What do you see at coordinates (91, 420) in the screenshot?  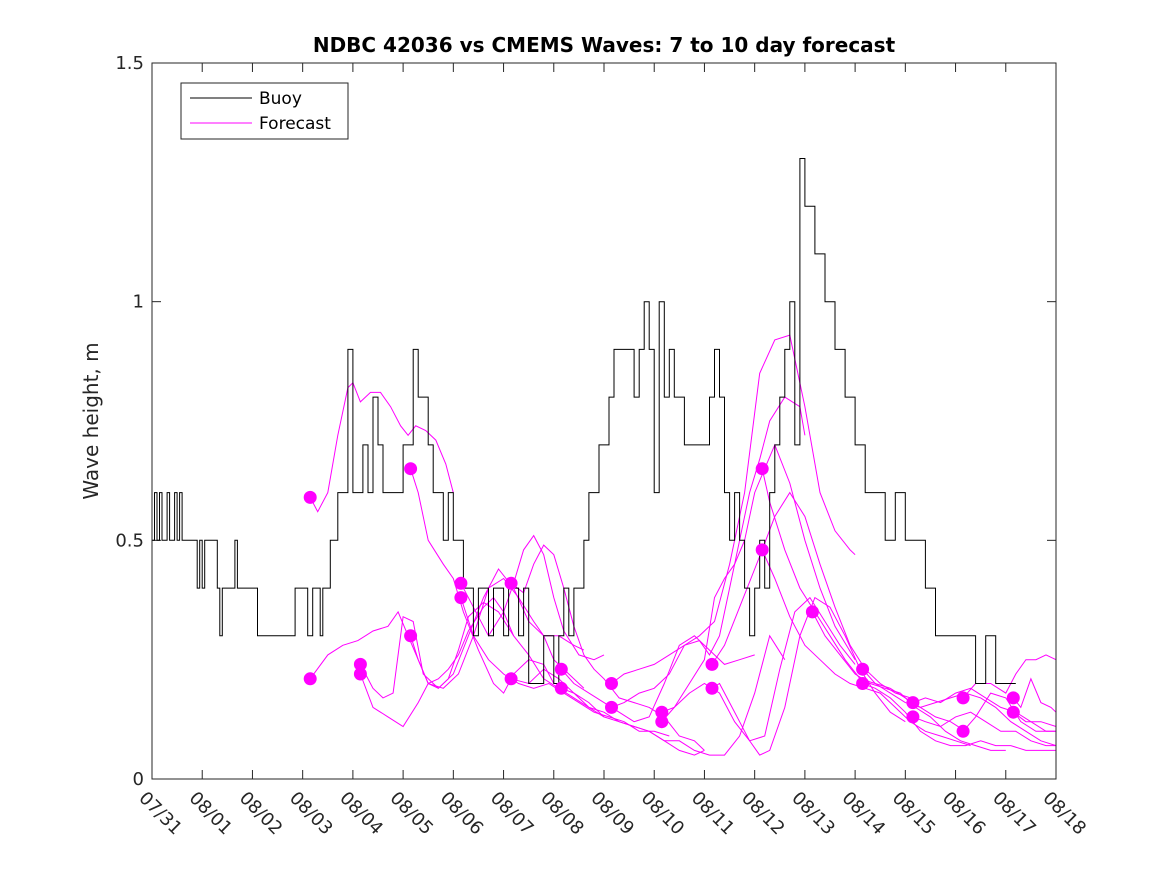 I see `y-axis-label: Wave height, m` at bounding box center [91, 420].